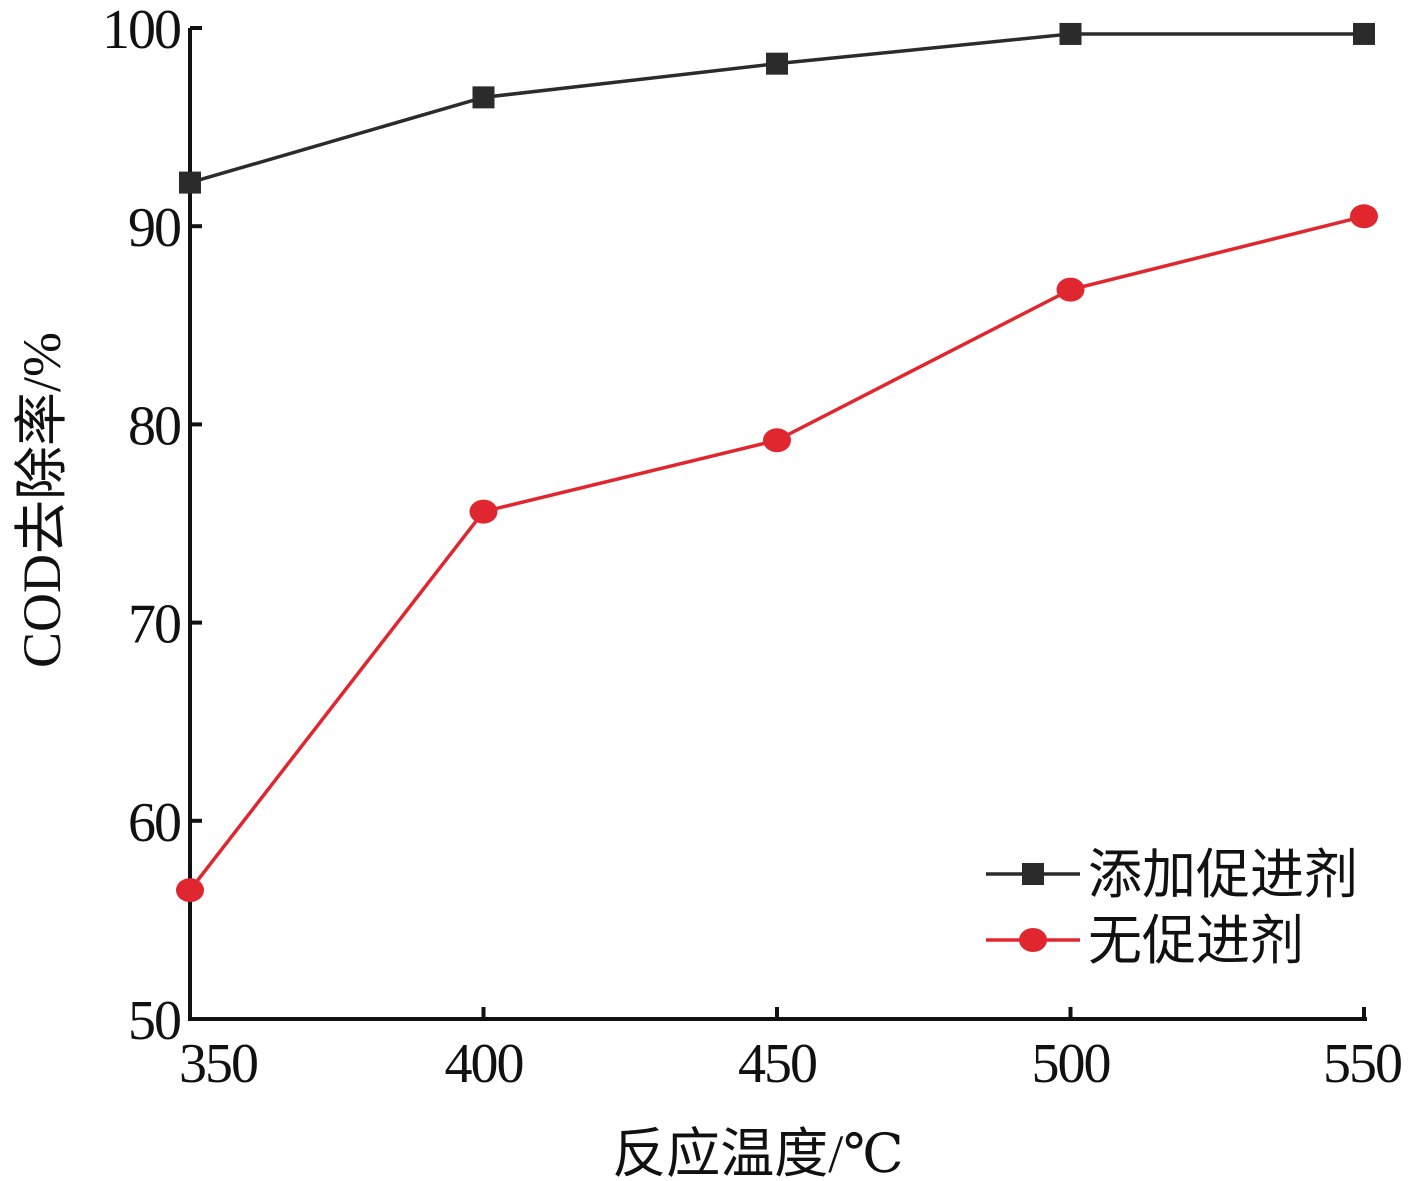  What do you see at coordinates (218, 1064) in the screenshot?
I see `x-tick-label: 350` at bounding box center [218, 1064].